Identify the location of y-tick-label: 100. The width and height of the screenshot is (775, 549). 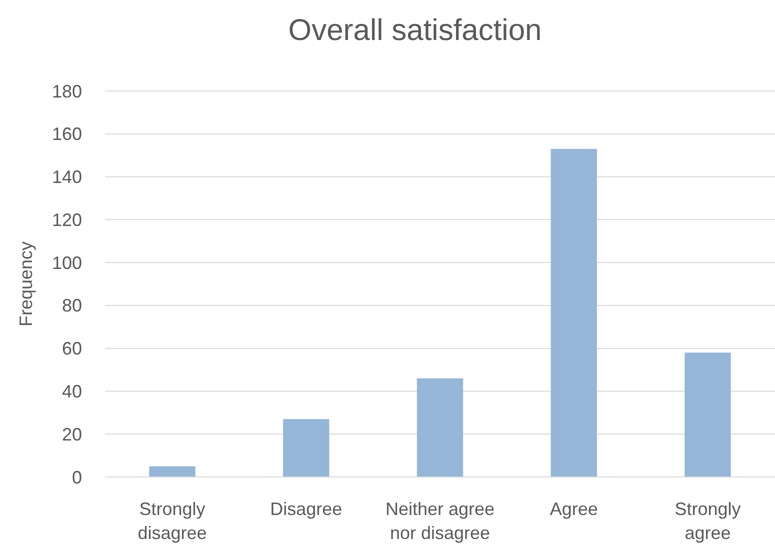
(67, 262).